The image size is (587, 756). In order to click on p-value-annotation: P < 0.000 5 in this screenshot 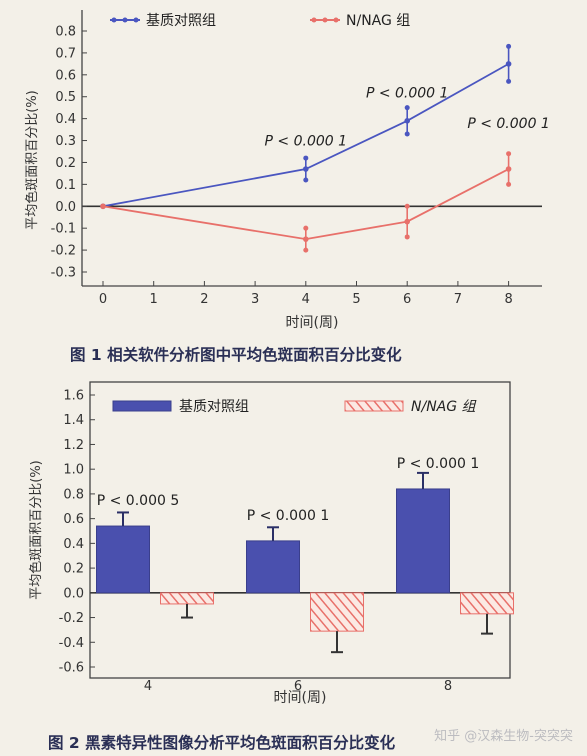, I will do `click(138, 501)`.